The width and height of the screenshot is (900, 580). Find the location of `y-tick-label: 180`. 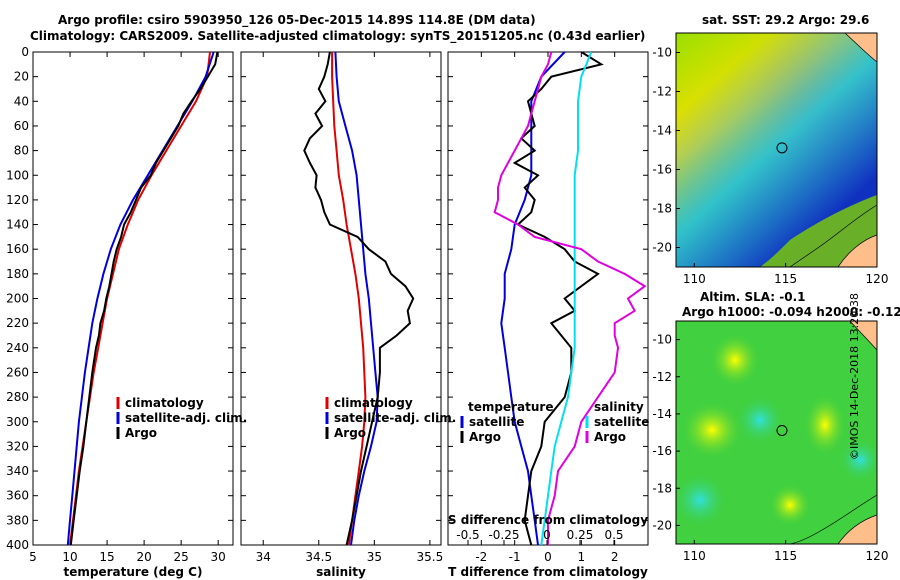

y-tick-label: 180 is located at coordinates (17, 274).